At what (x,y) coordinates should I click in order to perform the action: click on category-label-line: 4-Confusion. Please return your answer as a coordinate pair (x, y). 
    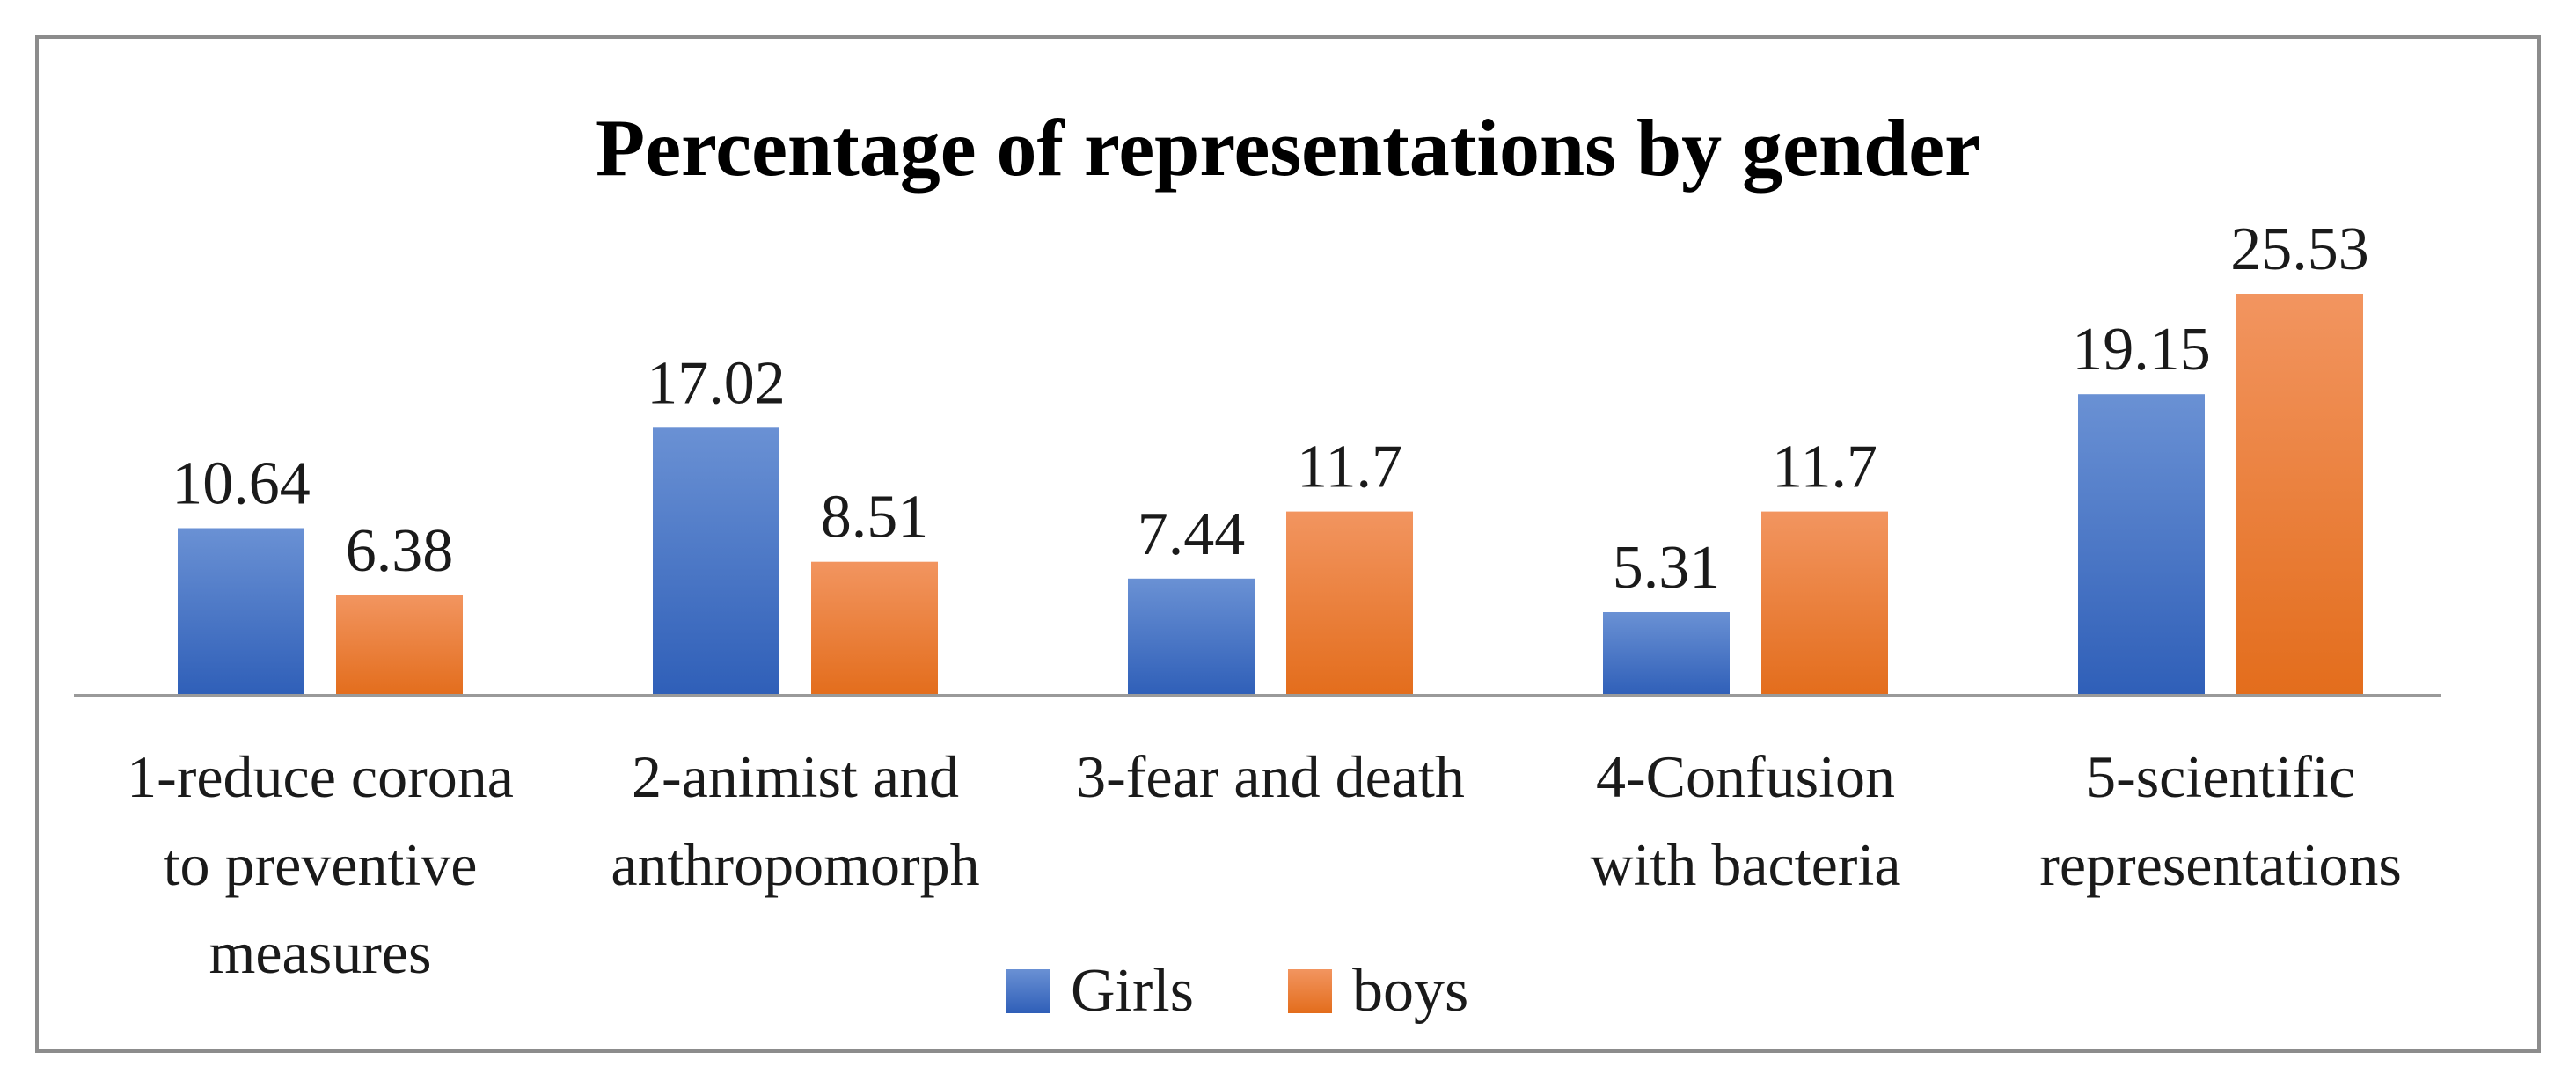
    Looking at the image, I should click on (1745, 776).